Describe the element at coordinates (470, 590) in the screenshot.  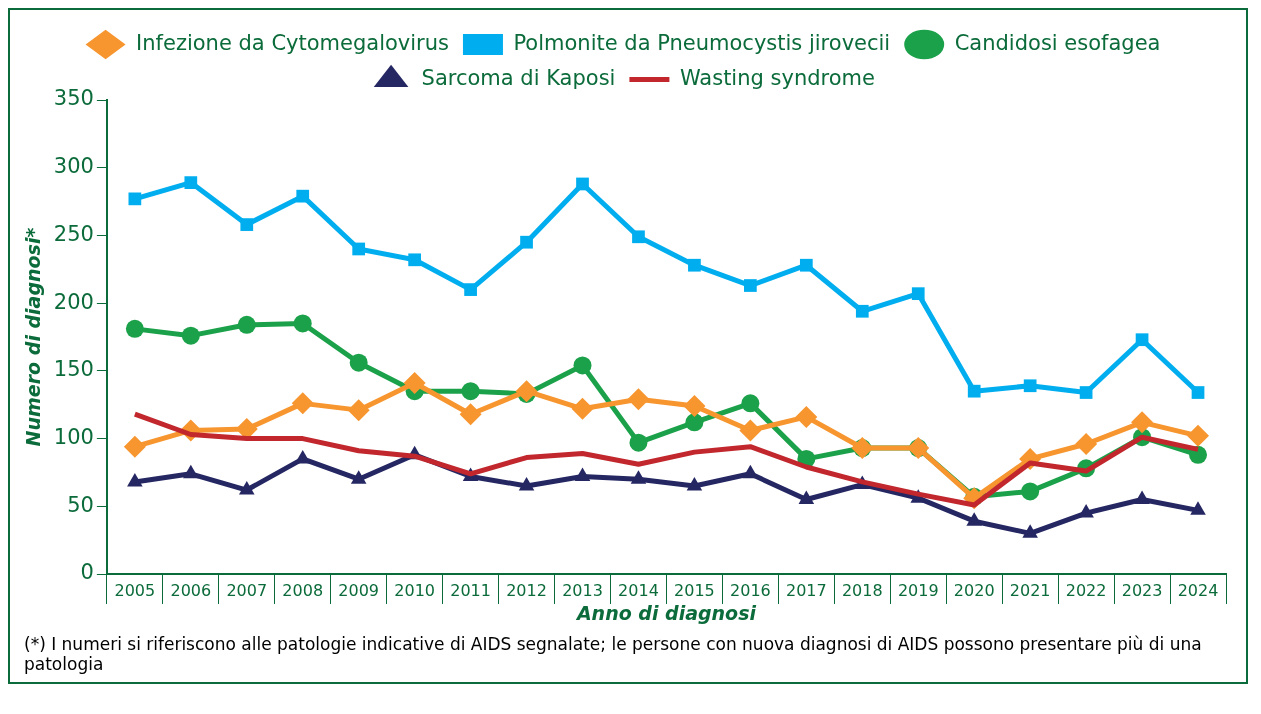
I see `x-tick-label: 2011` at that location.